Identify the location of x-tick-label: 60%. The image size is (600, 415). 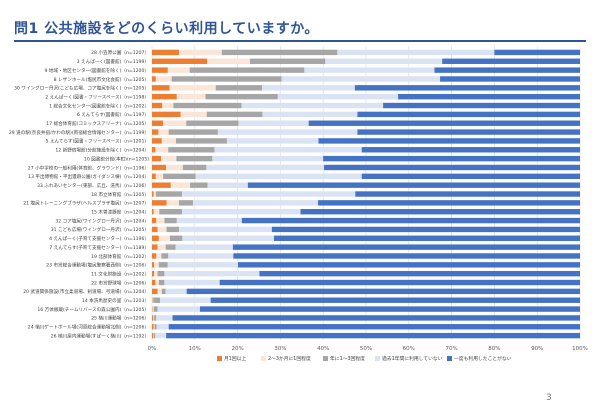
(409, 349).